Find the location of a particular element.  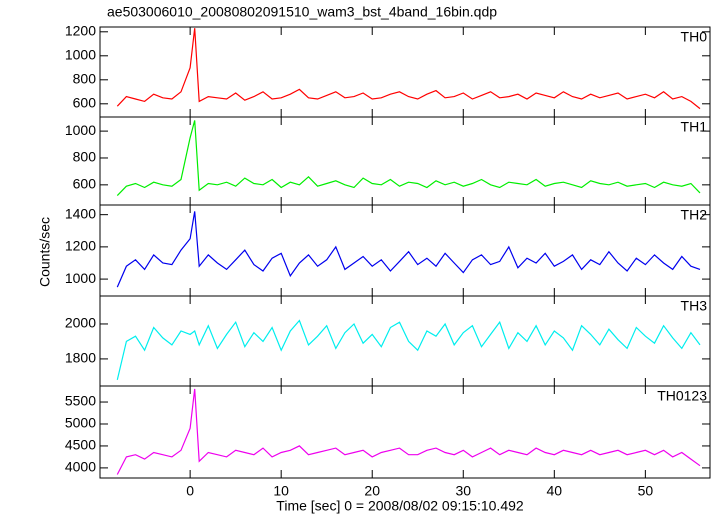

series-label: TH3 is located at coordinates (694, 306).